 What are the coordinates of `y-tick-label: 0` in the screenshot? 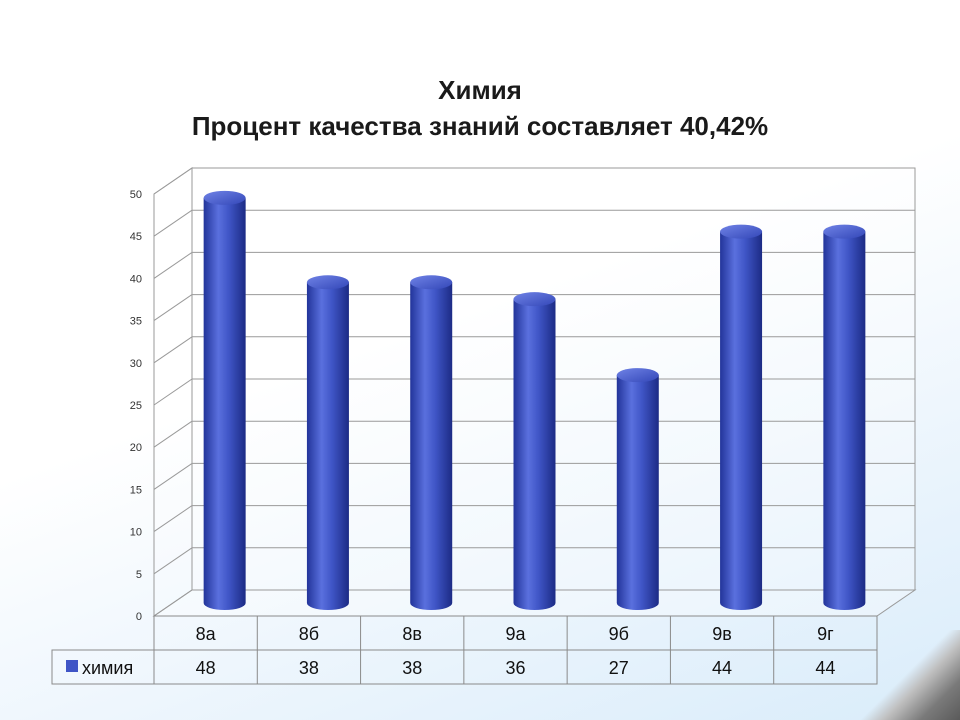 It's located at (139, 617).